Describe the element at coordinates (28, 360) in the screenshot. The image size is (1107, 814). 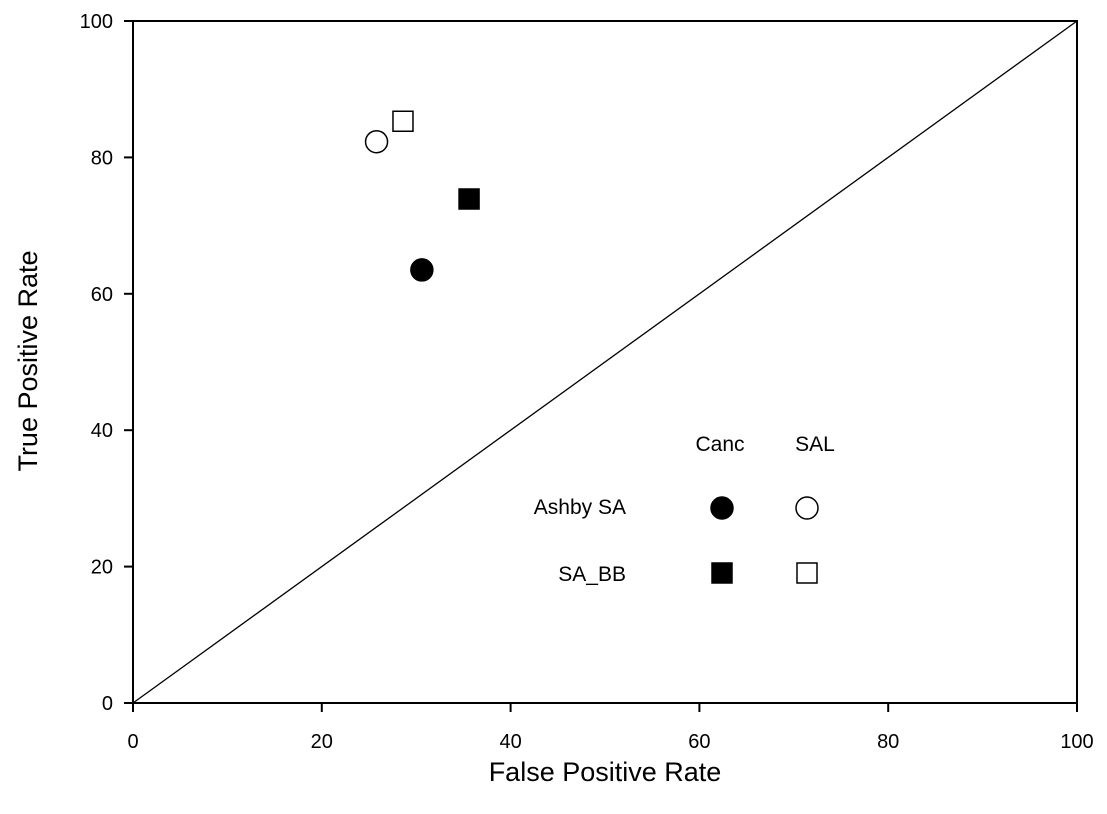
I see `y-axis-title: True Positive Rate` at that location.